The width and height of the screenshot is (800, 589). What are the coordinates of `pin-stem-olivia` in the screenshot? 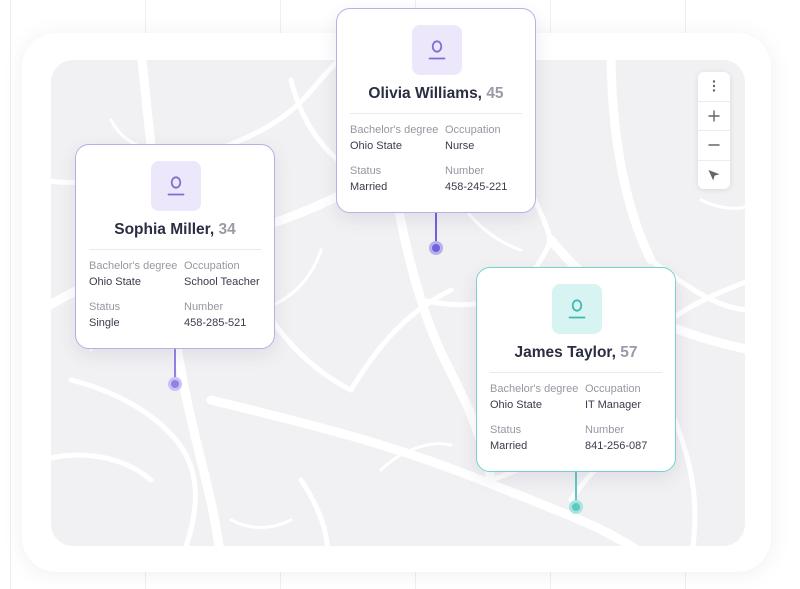 It's located at (436, 227).